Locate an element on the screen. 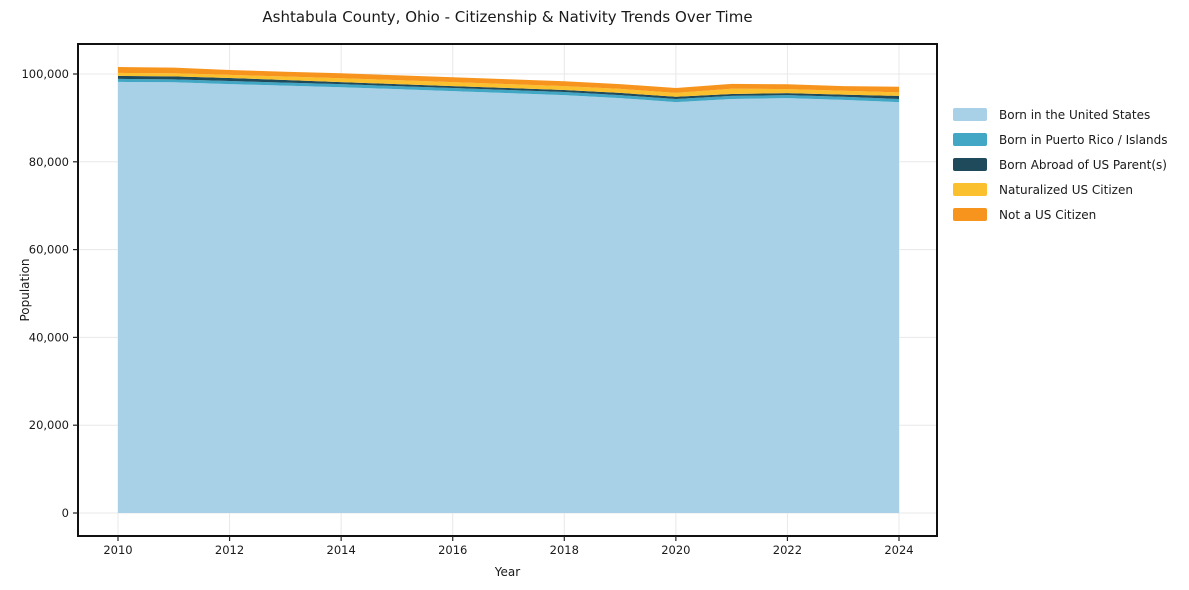 The image size is (1189, 590). legend-item-born-in-the-united-states: Born in the United States is located at coordinates (1060, 114).